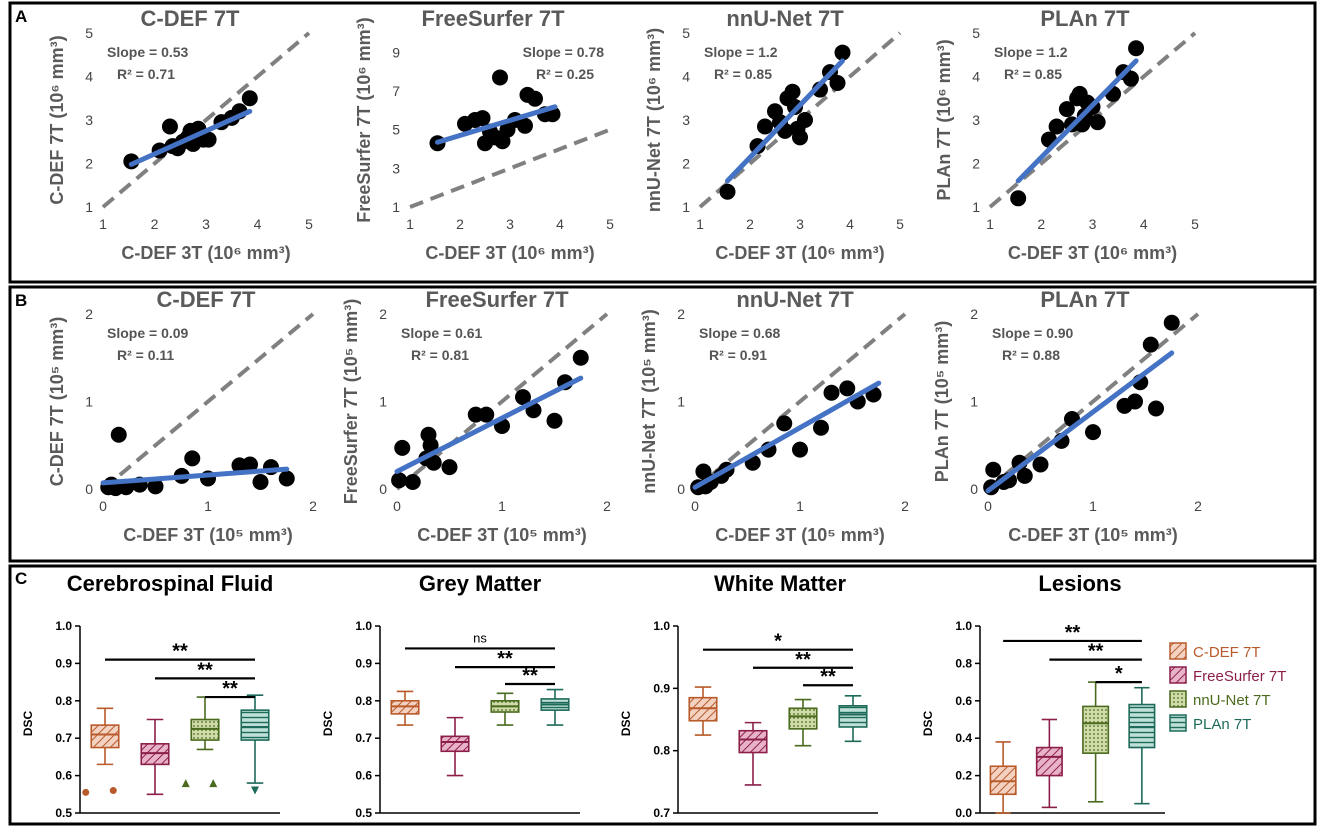  What do you see at coordinates (63, 663) in the screenshot?
I see `y-tick-label: 0.9` at bounding box center [63, 663].